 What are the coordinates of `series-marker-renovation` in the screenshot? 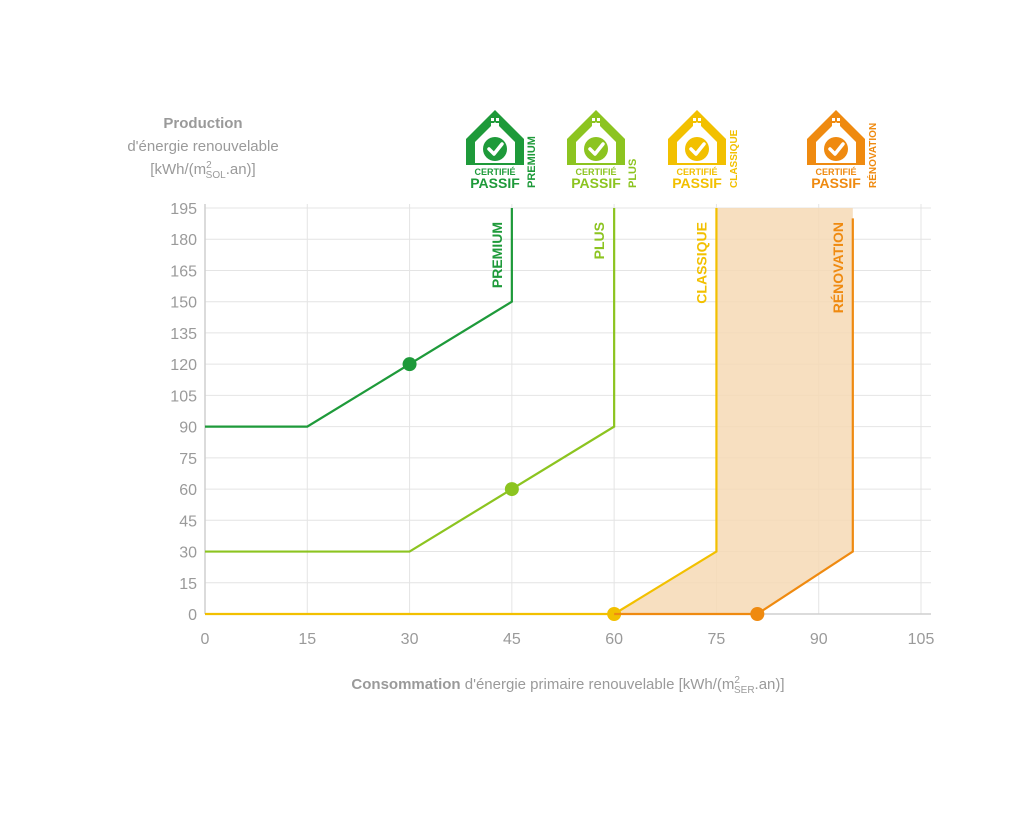 It's located at (757, 614).